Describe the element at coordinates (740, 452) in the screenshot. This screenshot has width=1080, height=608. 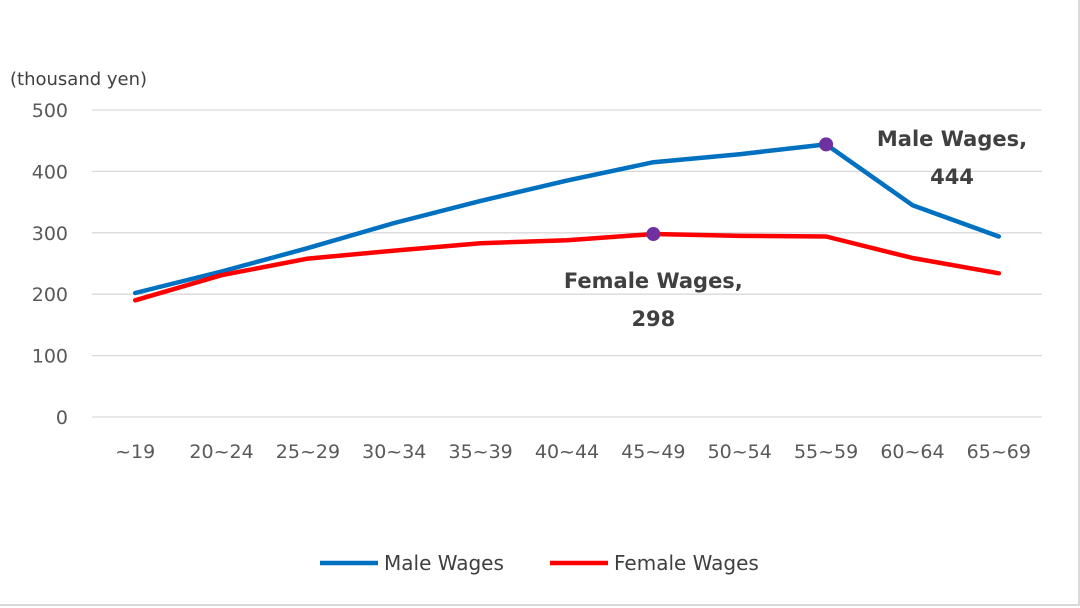
I see `x-tick-label: 50~54` at that location.